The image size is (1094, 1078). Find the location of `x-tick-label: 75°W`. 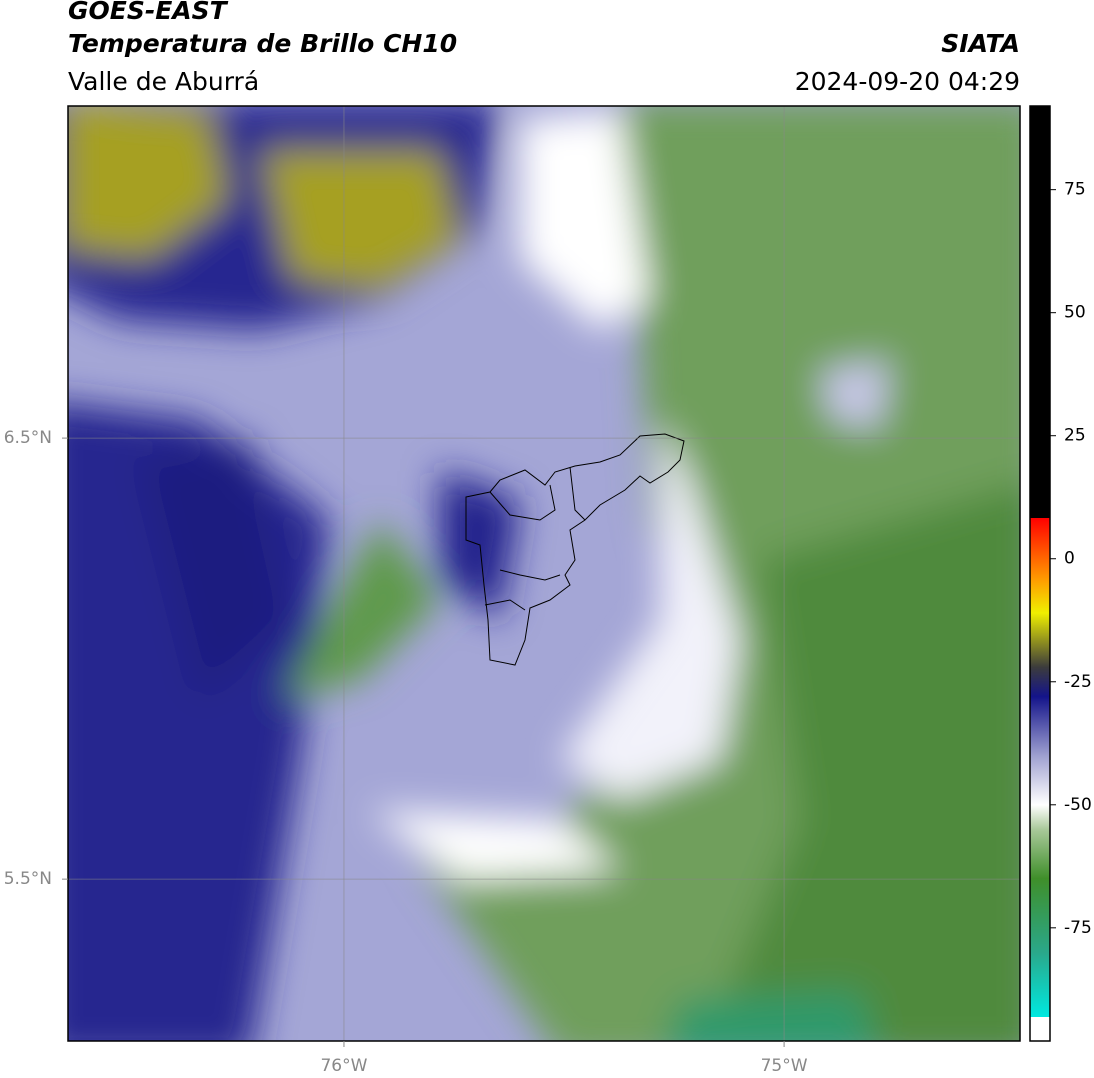

x-tick-label: 75°W is located at coordinates (784, 1066).